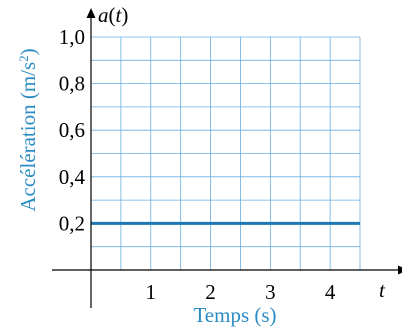  I want to click on x-tick-label: 3, so click(270, 292).